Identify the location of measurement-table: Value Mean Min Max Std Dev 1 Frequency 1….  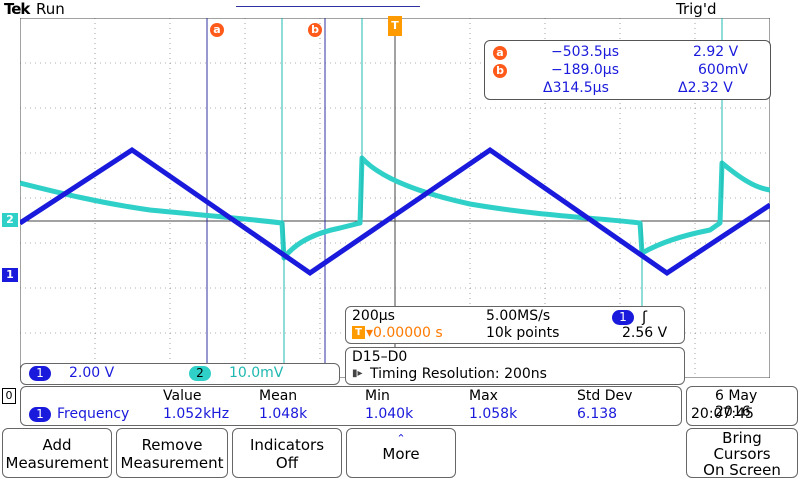
(351, 406).